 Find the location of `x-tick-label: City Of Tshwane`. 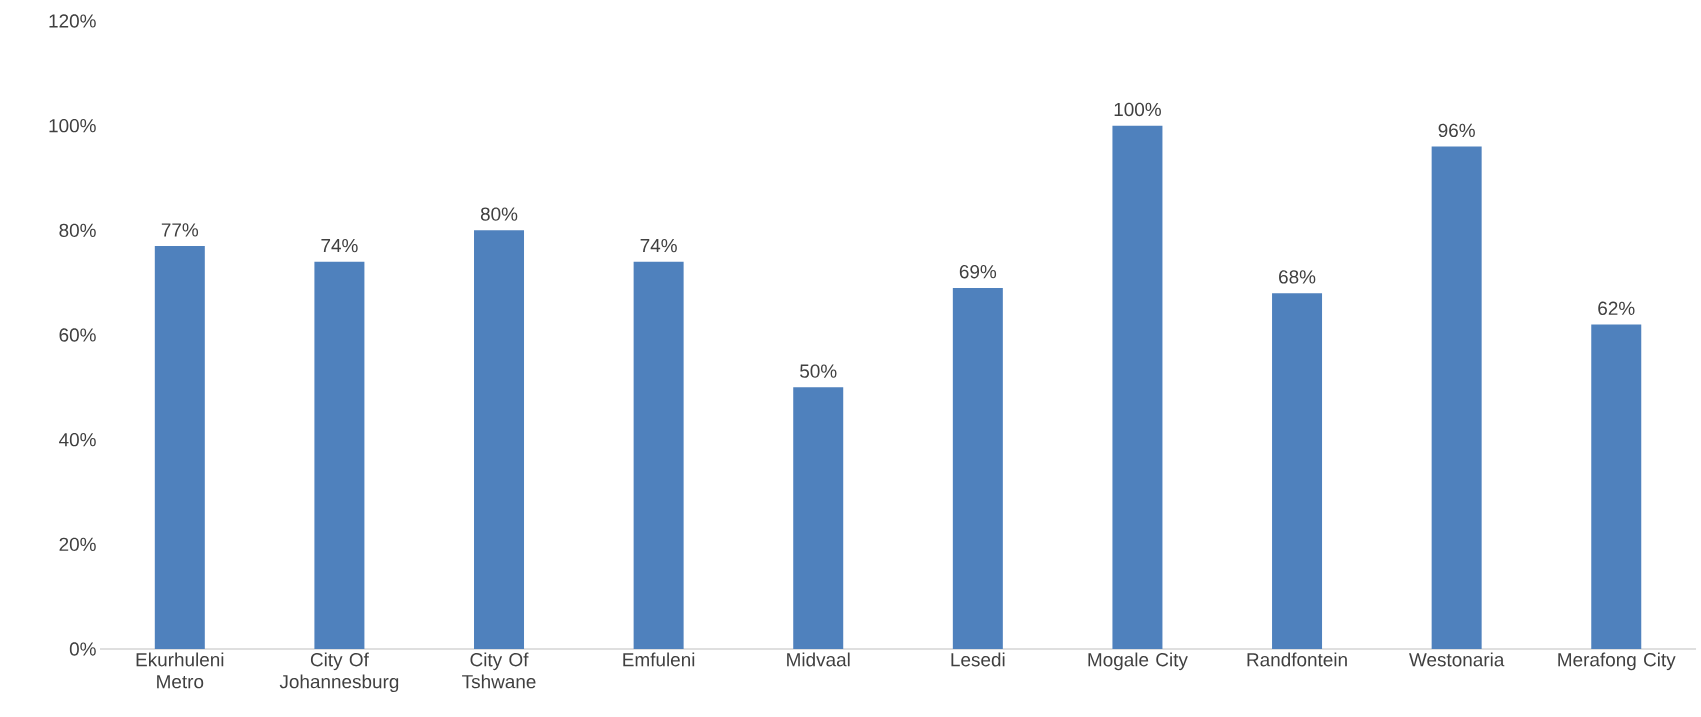

x-tick-label: City Of Tshwane is located at coordinates (499, 670).